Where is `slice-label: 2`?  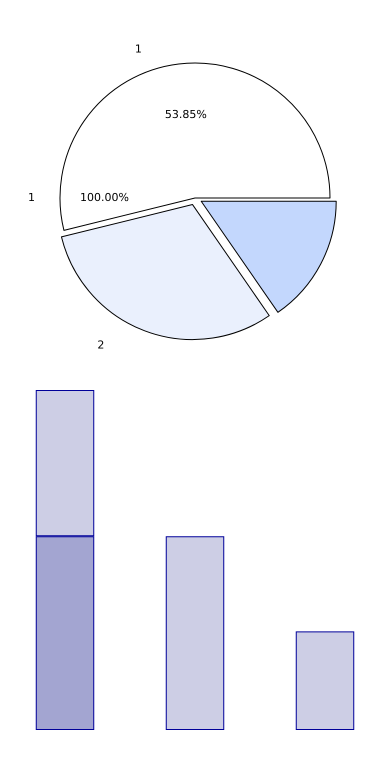
slice-label: 2 is located at coordinates (100, 345).